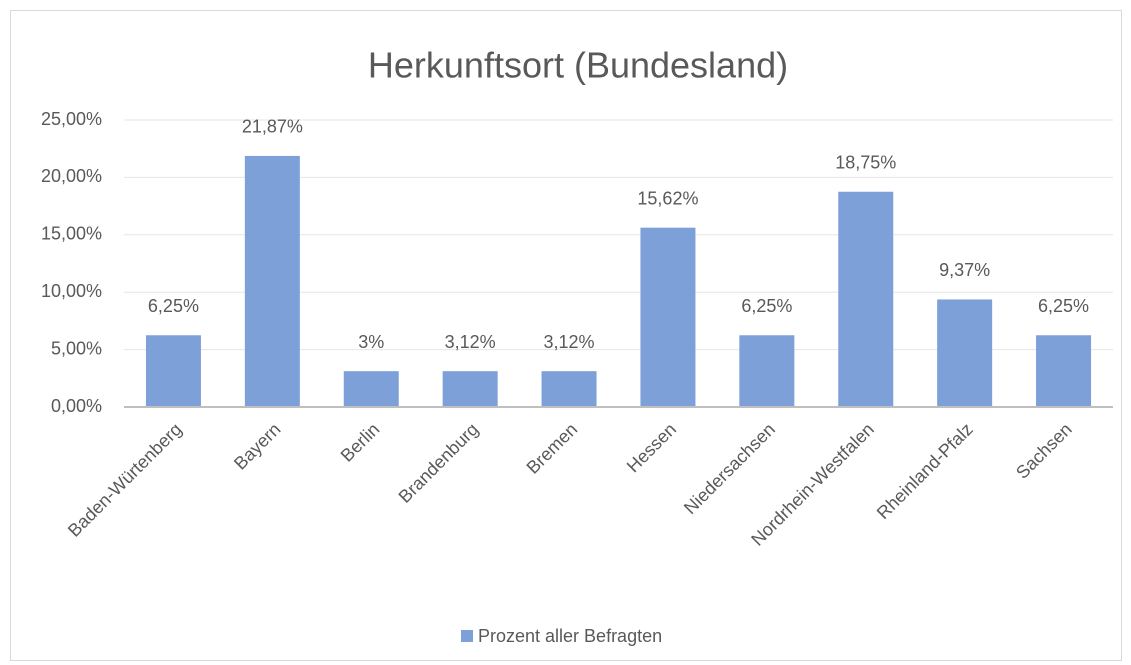 This screenshot has height=665, width=1131. What do you see at coordinates (667, 198) in the screenshot?
I see `data-label: 15,62%` at bounding box center [667, 198].